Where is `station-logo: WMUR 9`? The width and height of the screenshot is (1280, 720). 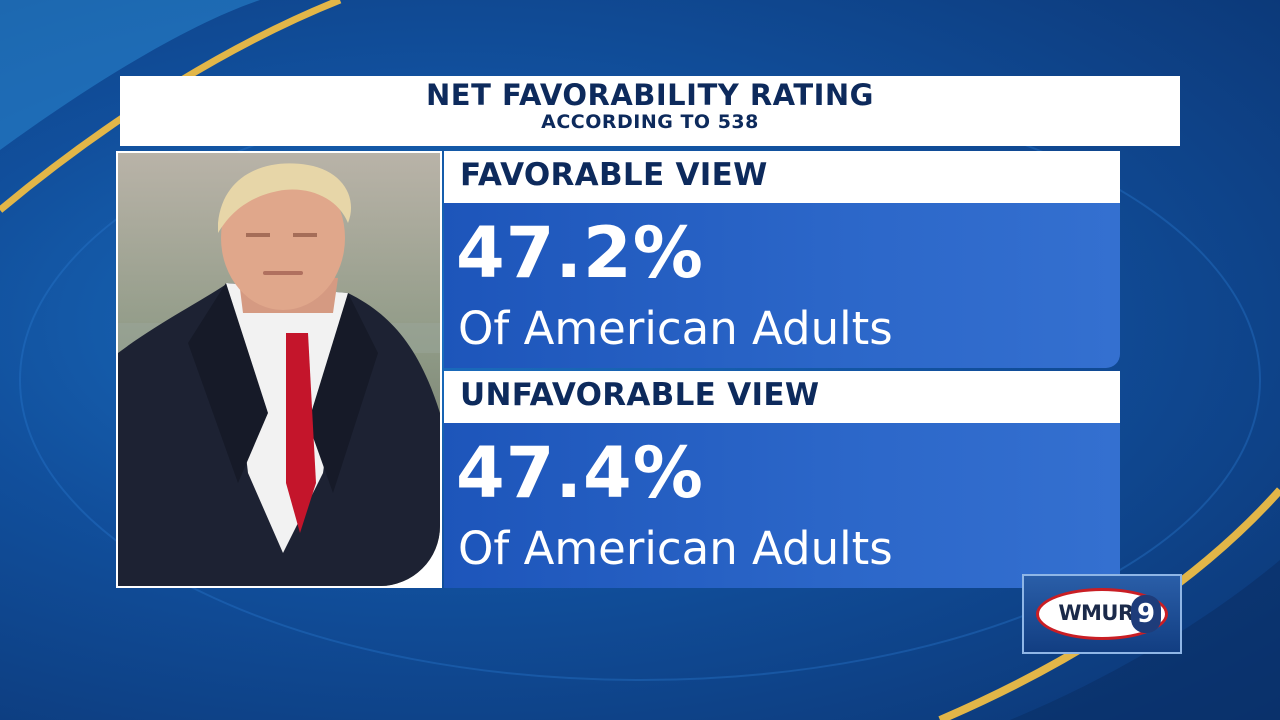 station-logo: WMUR 9 is located at coordinates (1102, 614).